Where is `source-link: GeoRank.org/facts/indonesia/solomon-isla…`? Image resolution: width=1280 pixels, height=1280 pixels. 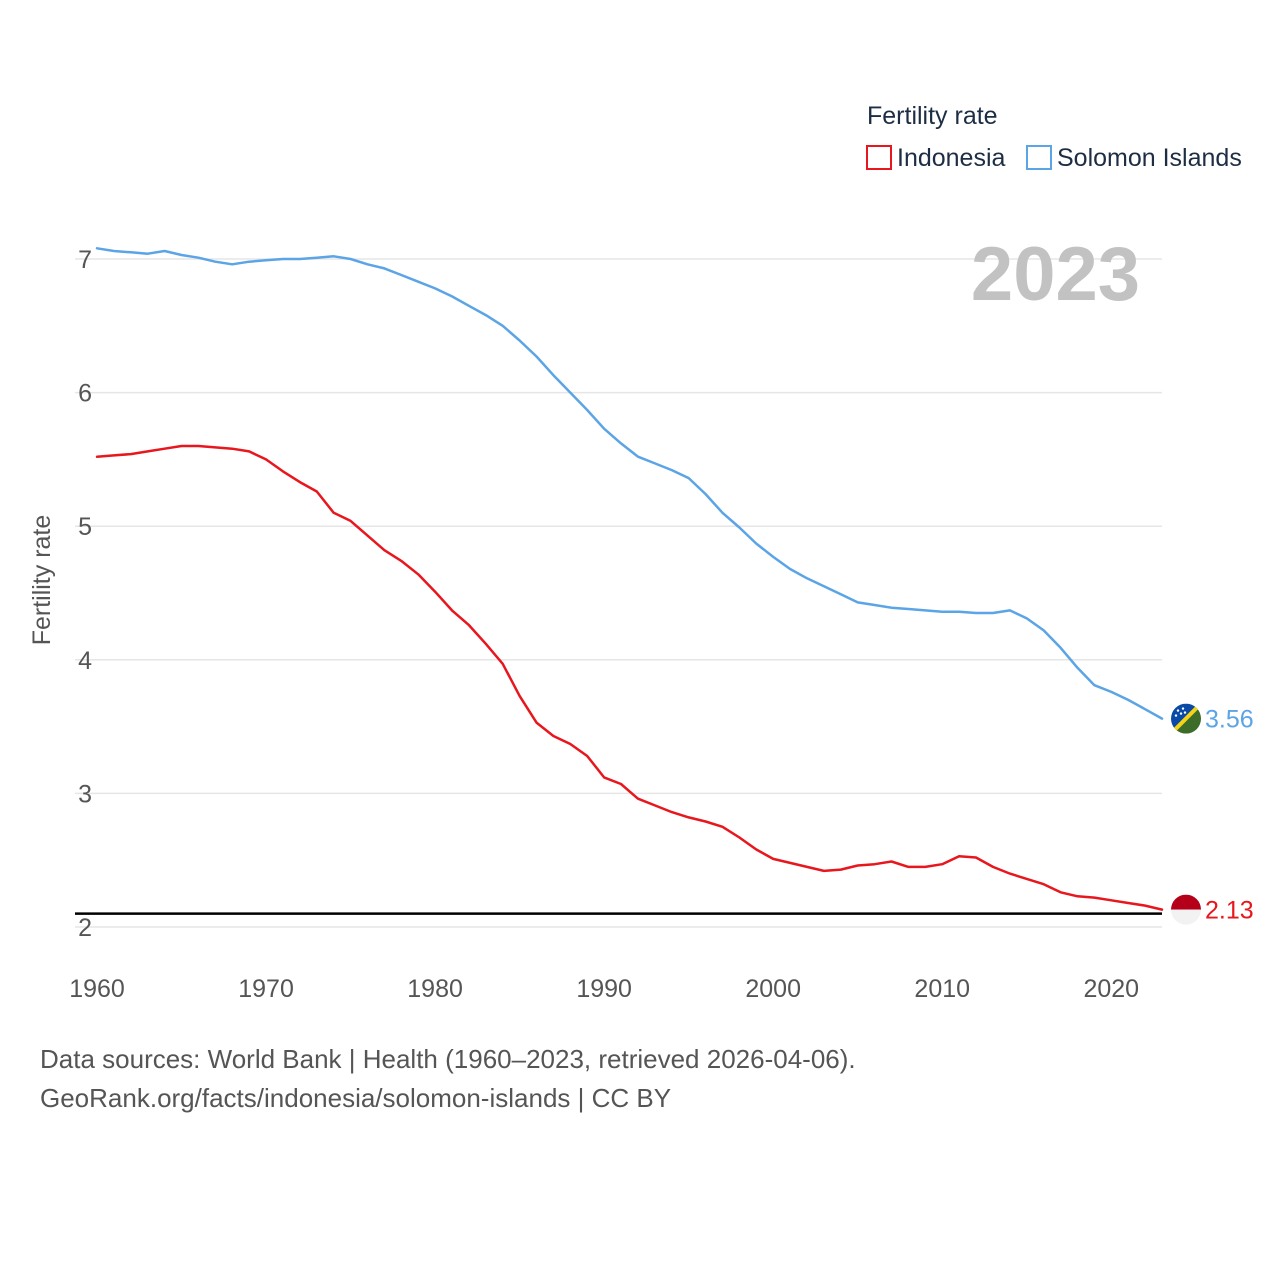 source-link: GeoRank.org/facts/indonesia/solomon-isla… is located at coordinates (356, 1098).